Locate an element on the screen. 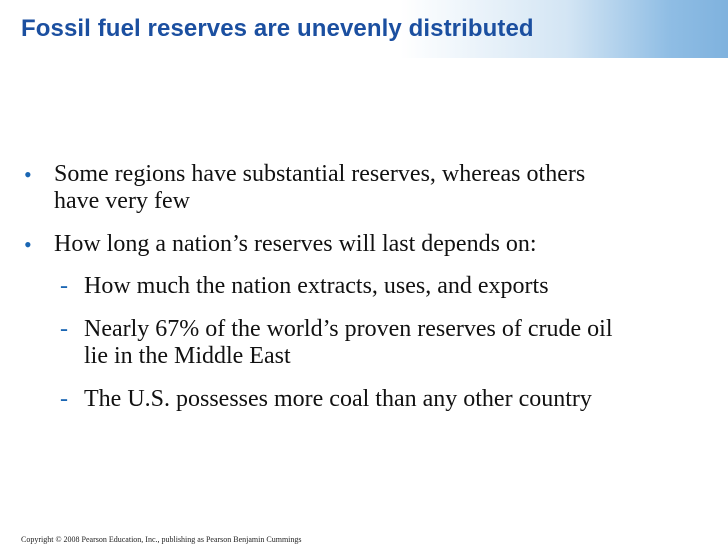 Image resolution: width=728 pixels, height=546 pixels. title-band is located at coordinates (364, 29).